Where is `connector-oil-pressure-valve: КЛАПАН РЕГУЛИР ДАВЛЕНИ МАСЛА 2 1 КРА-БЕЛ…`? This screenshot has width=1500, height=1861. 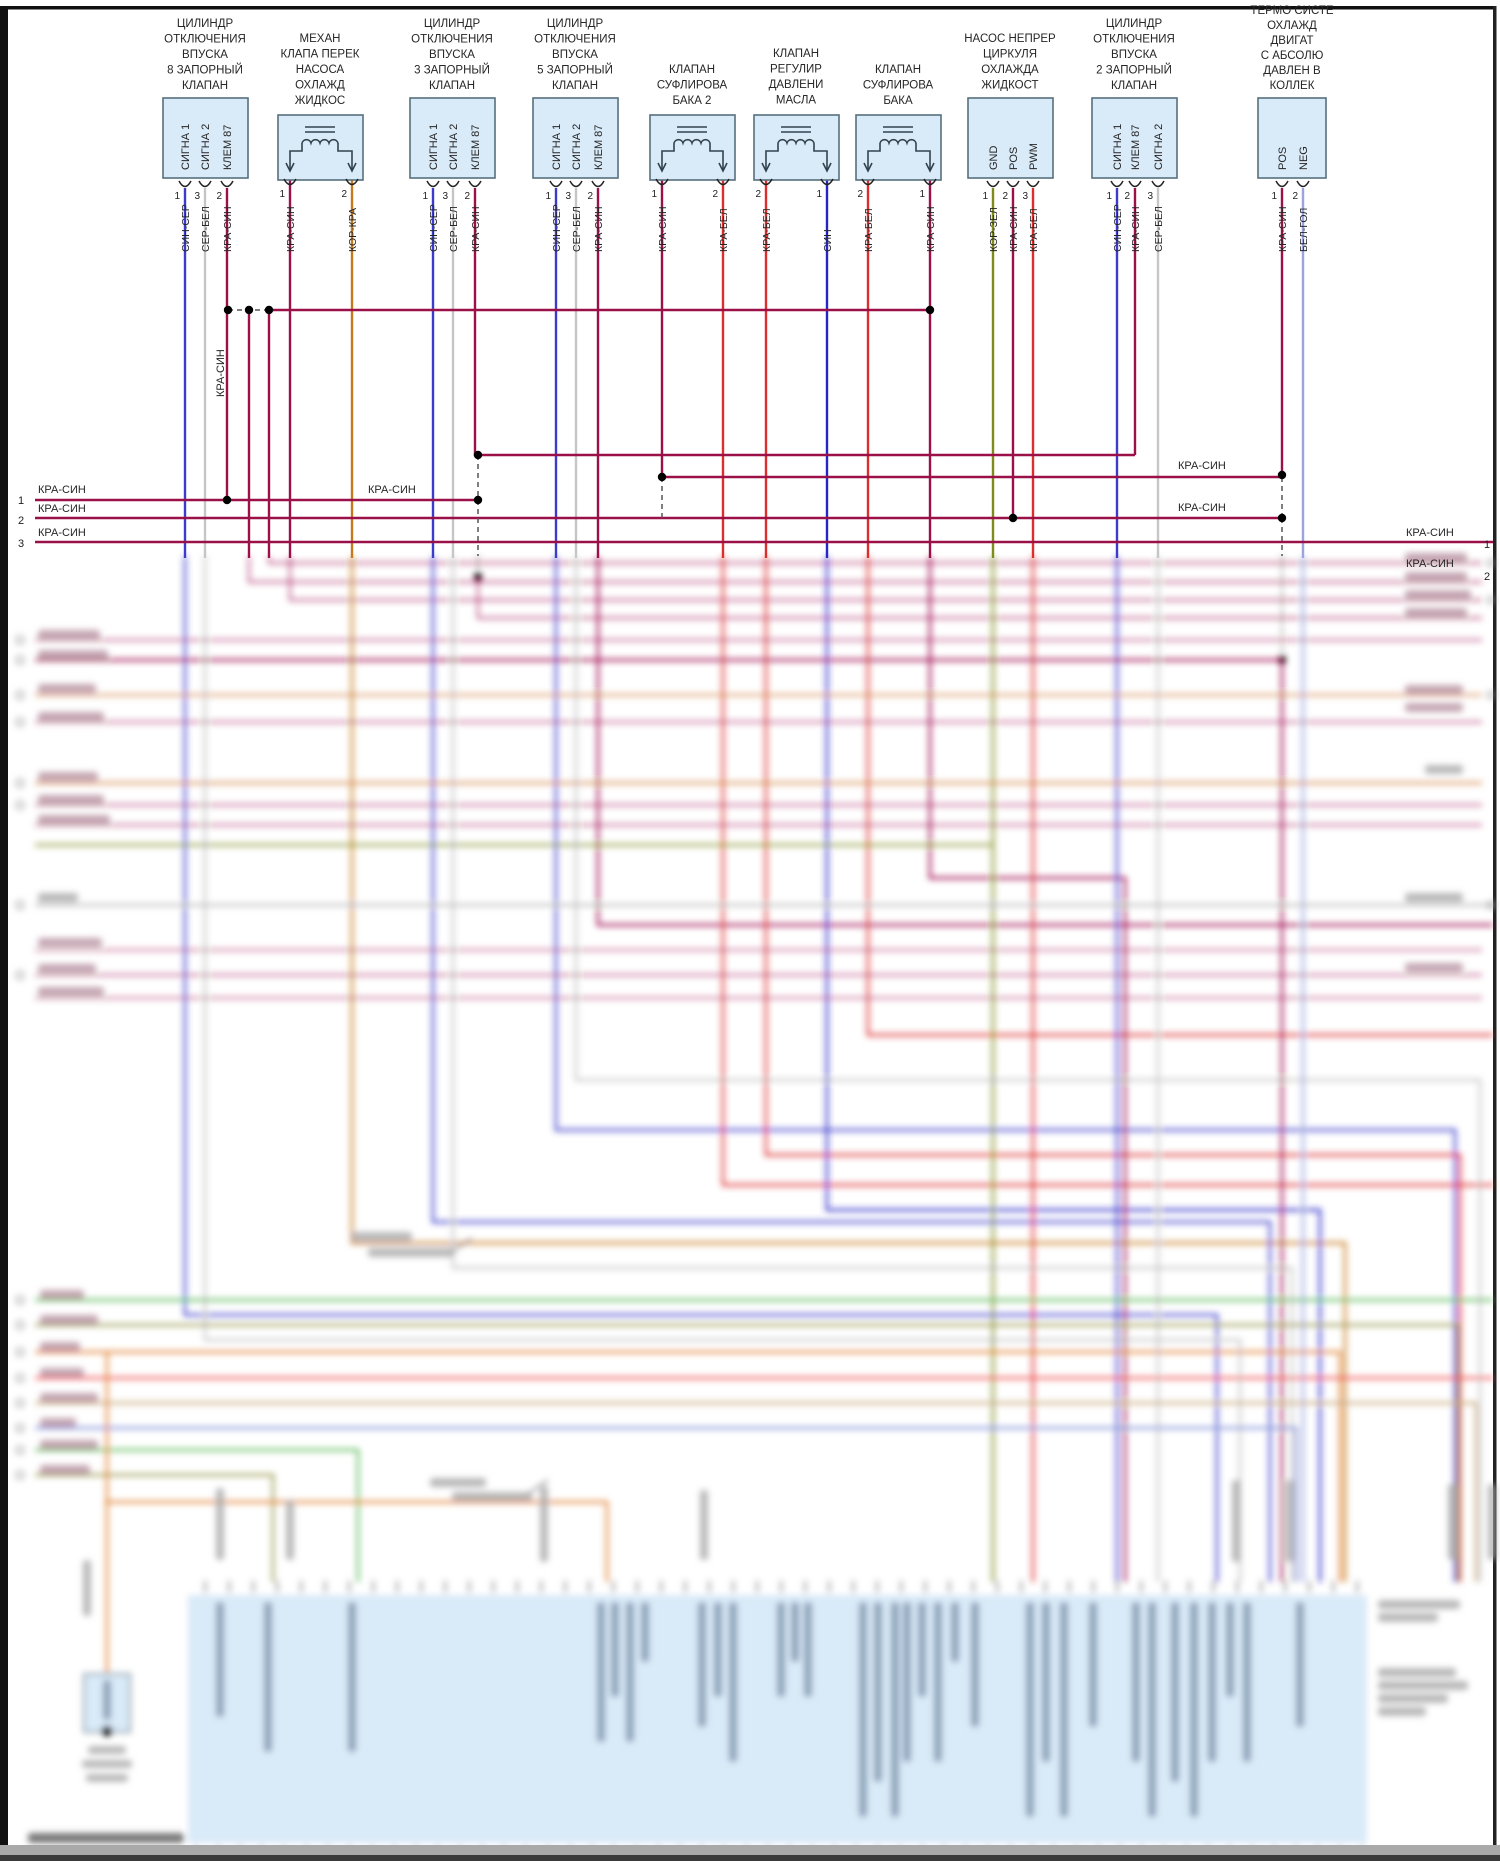 connector-oil-pressure-valve: КЛАПАН РЕГУЛИР ДАВЛЕНИ МАСЛА 2 1 КРА-БЕЛ… is located at coordinates (796, 150).